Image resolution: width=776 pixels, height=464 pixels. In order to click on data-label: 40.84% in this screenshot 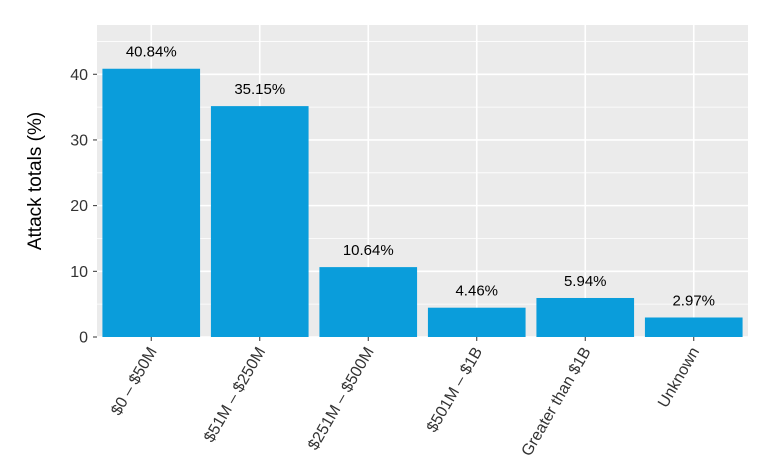, I will do `click(151, 52)`.